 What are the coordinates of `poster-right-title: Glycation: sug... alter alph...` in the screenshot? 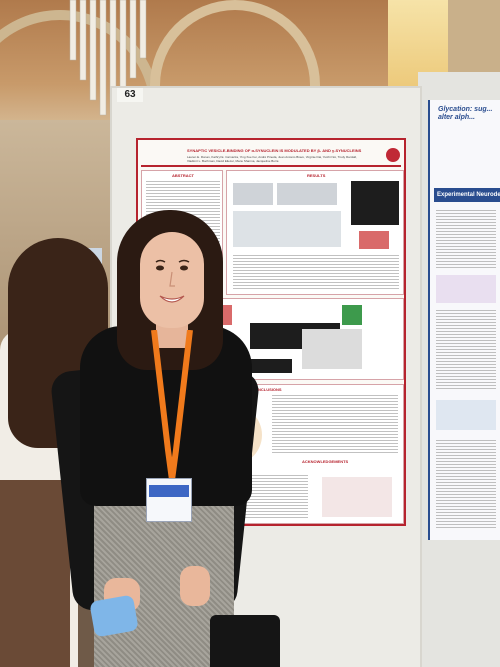 It's located at (465, 113).